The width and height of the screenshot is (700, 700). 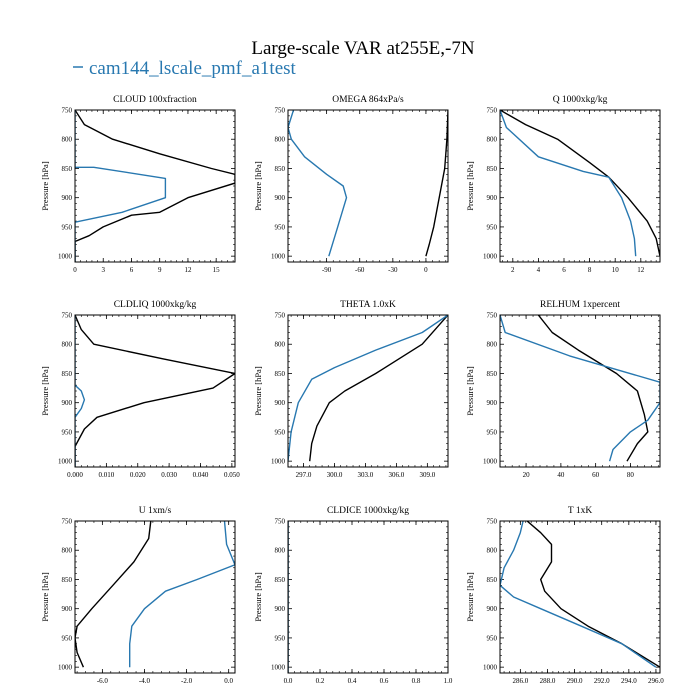 I want to click on x-tick-label: 0.2, so click(x=320, y=681).